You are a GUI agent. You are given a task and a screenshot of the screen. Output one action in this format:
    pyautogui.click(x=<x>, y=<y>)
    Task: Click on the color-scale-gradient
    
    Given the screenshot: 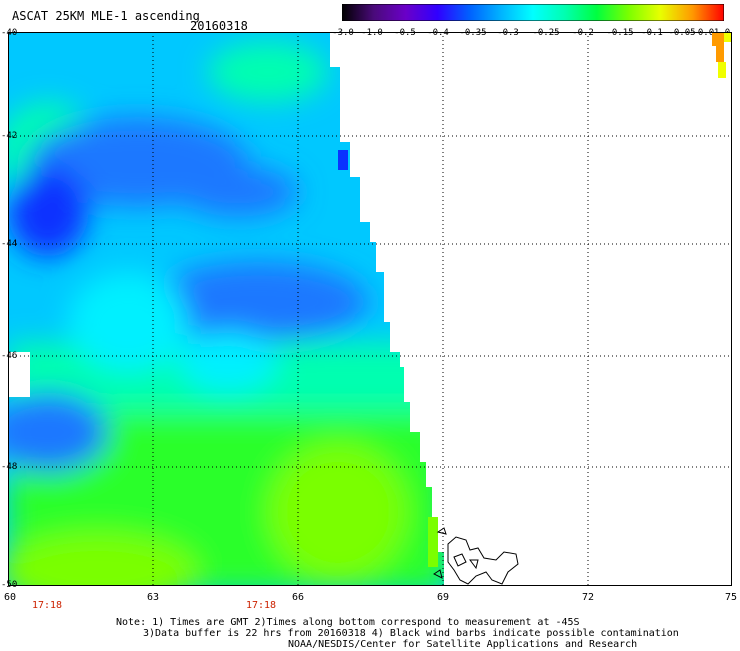 What is the action you would take?
    pyautogui.click(x=533, y=12)
    